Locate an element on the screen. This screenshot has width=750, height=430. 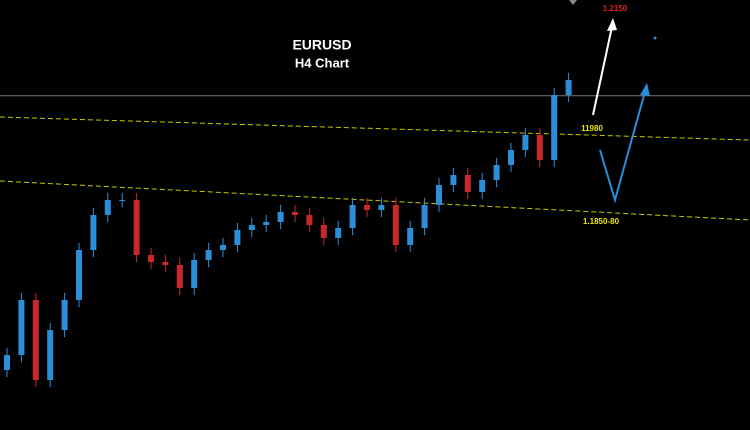
annotation: 11980 is located at coordinates (592, 128).